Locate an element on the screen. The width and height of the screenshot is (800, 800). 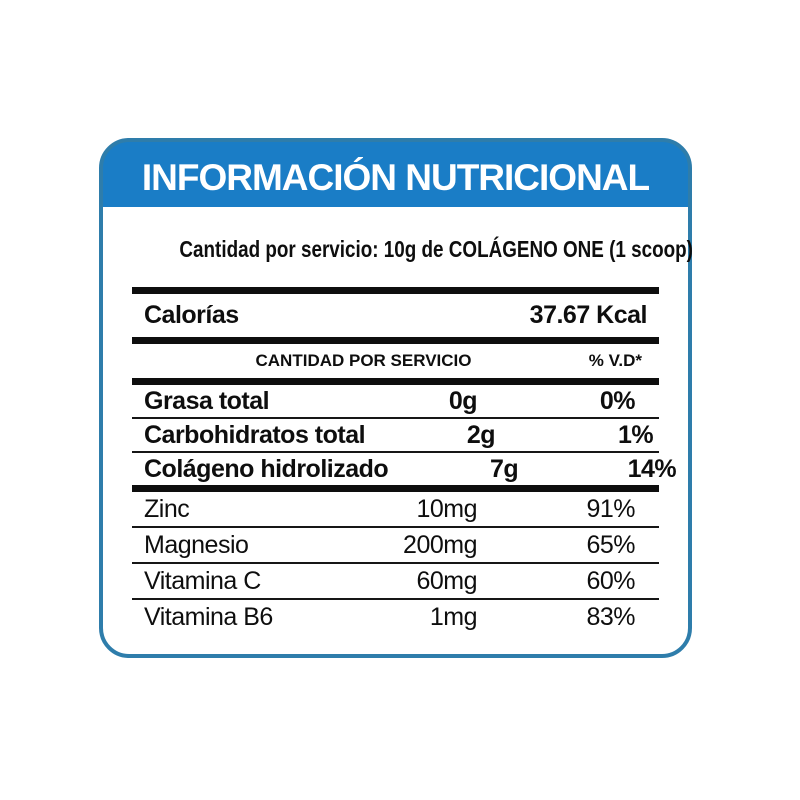
nutrient-dv: 60% is located at coordinates (610, 580).